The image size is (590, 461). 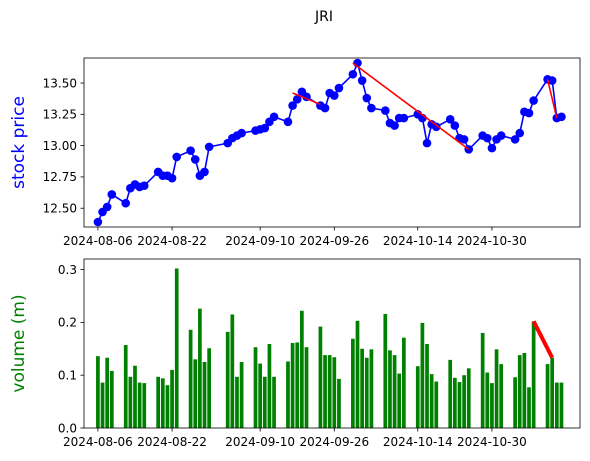 What do you see at coordinates (492, 241) in the screenshot?
I see `price-xtick-label: 2024-10-30` at bounding box center [492, 241].